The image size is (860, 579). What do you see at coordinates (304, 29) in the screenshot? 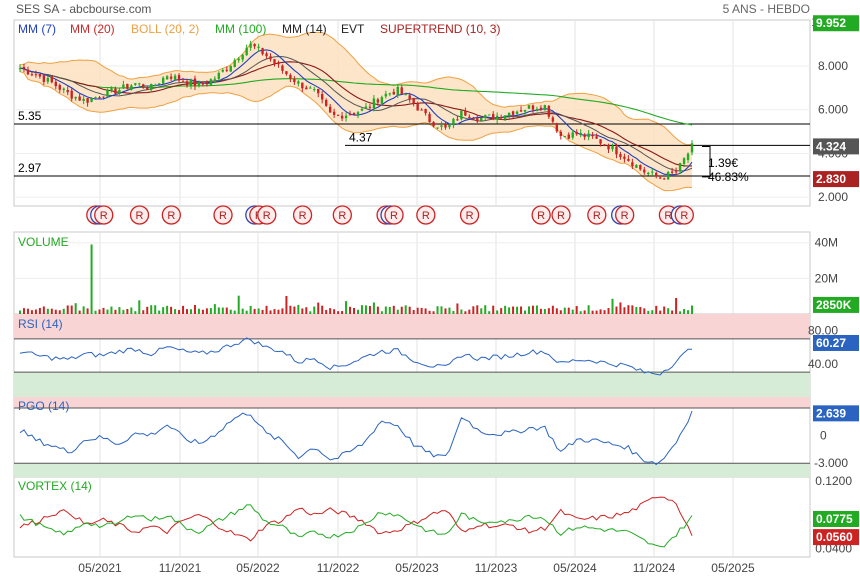
I see `legend-mm14: MM (14)` at bounding box center [304, 29].